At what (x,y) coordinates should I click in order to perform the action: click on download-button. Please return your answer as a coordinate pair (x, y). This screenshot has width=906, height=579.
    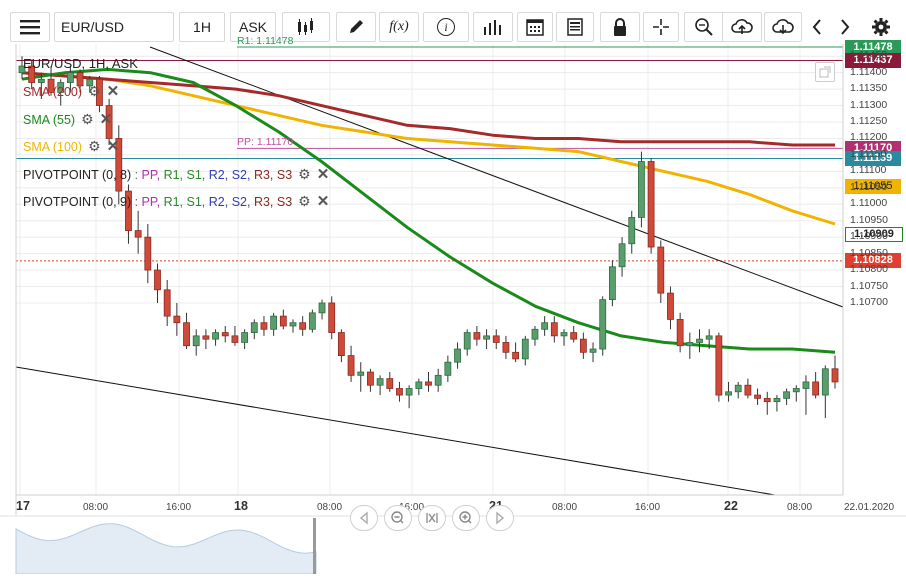
    Looking at the image, I should click on (783, 27).